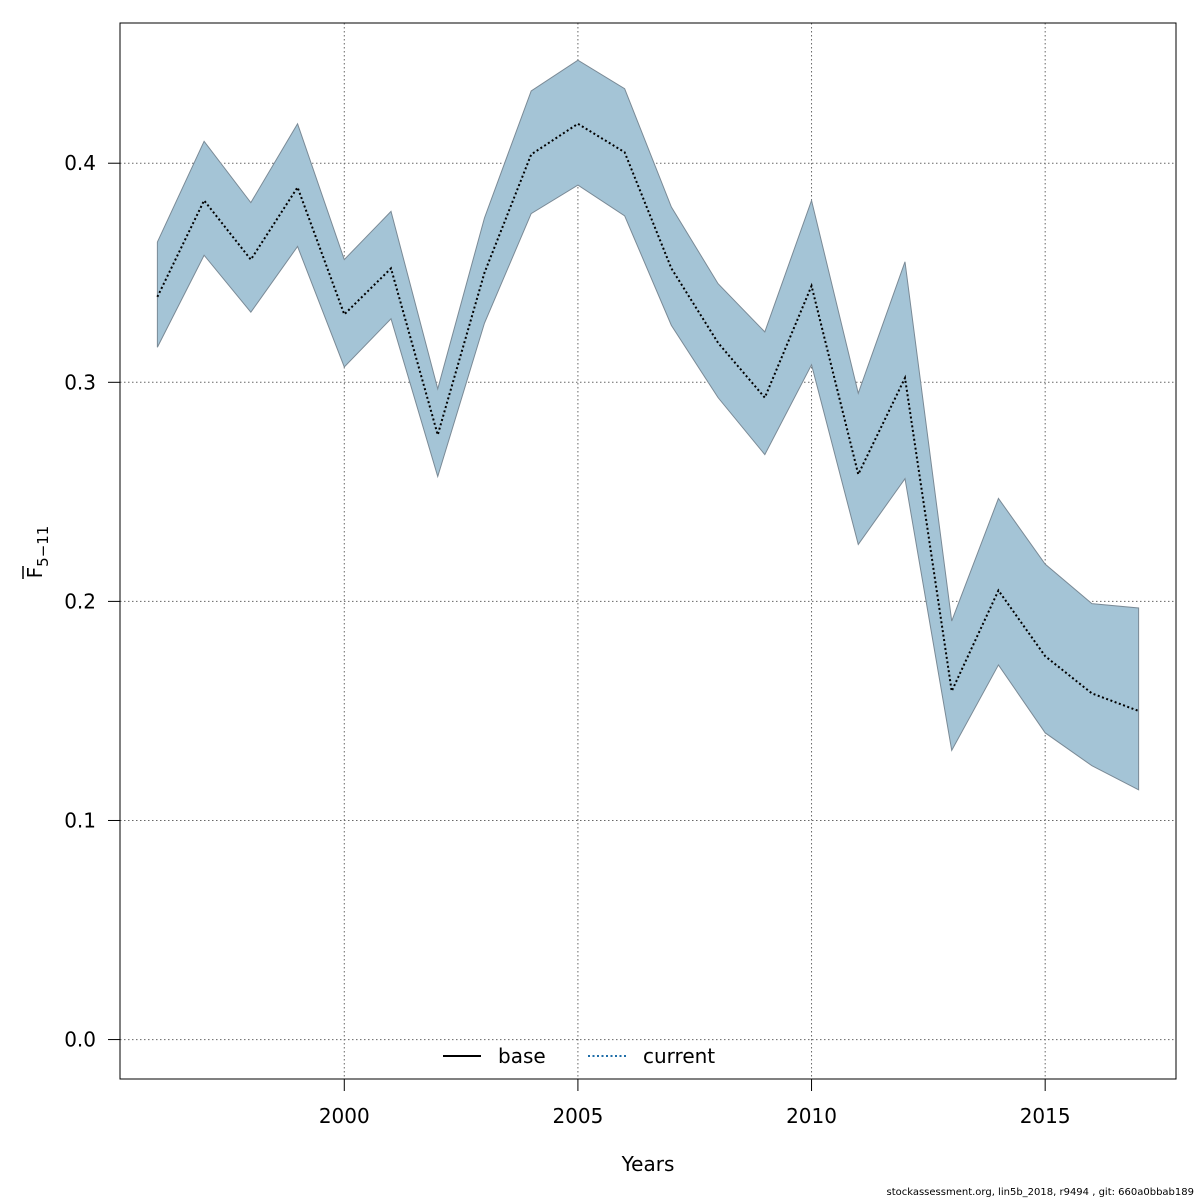 The image size is (1200, 1200). I want to click on y-axis: 0.0 0.1 0.2 0.3 0.4, so click(92, 601).